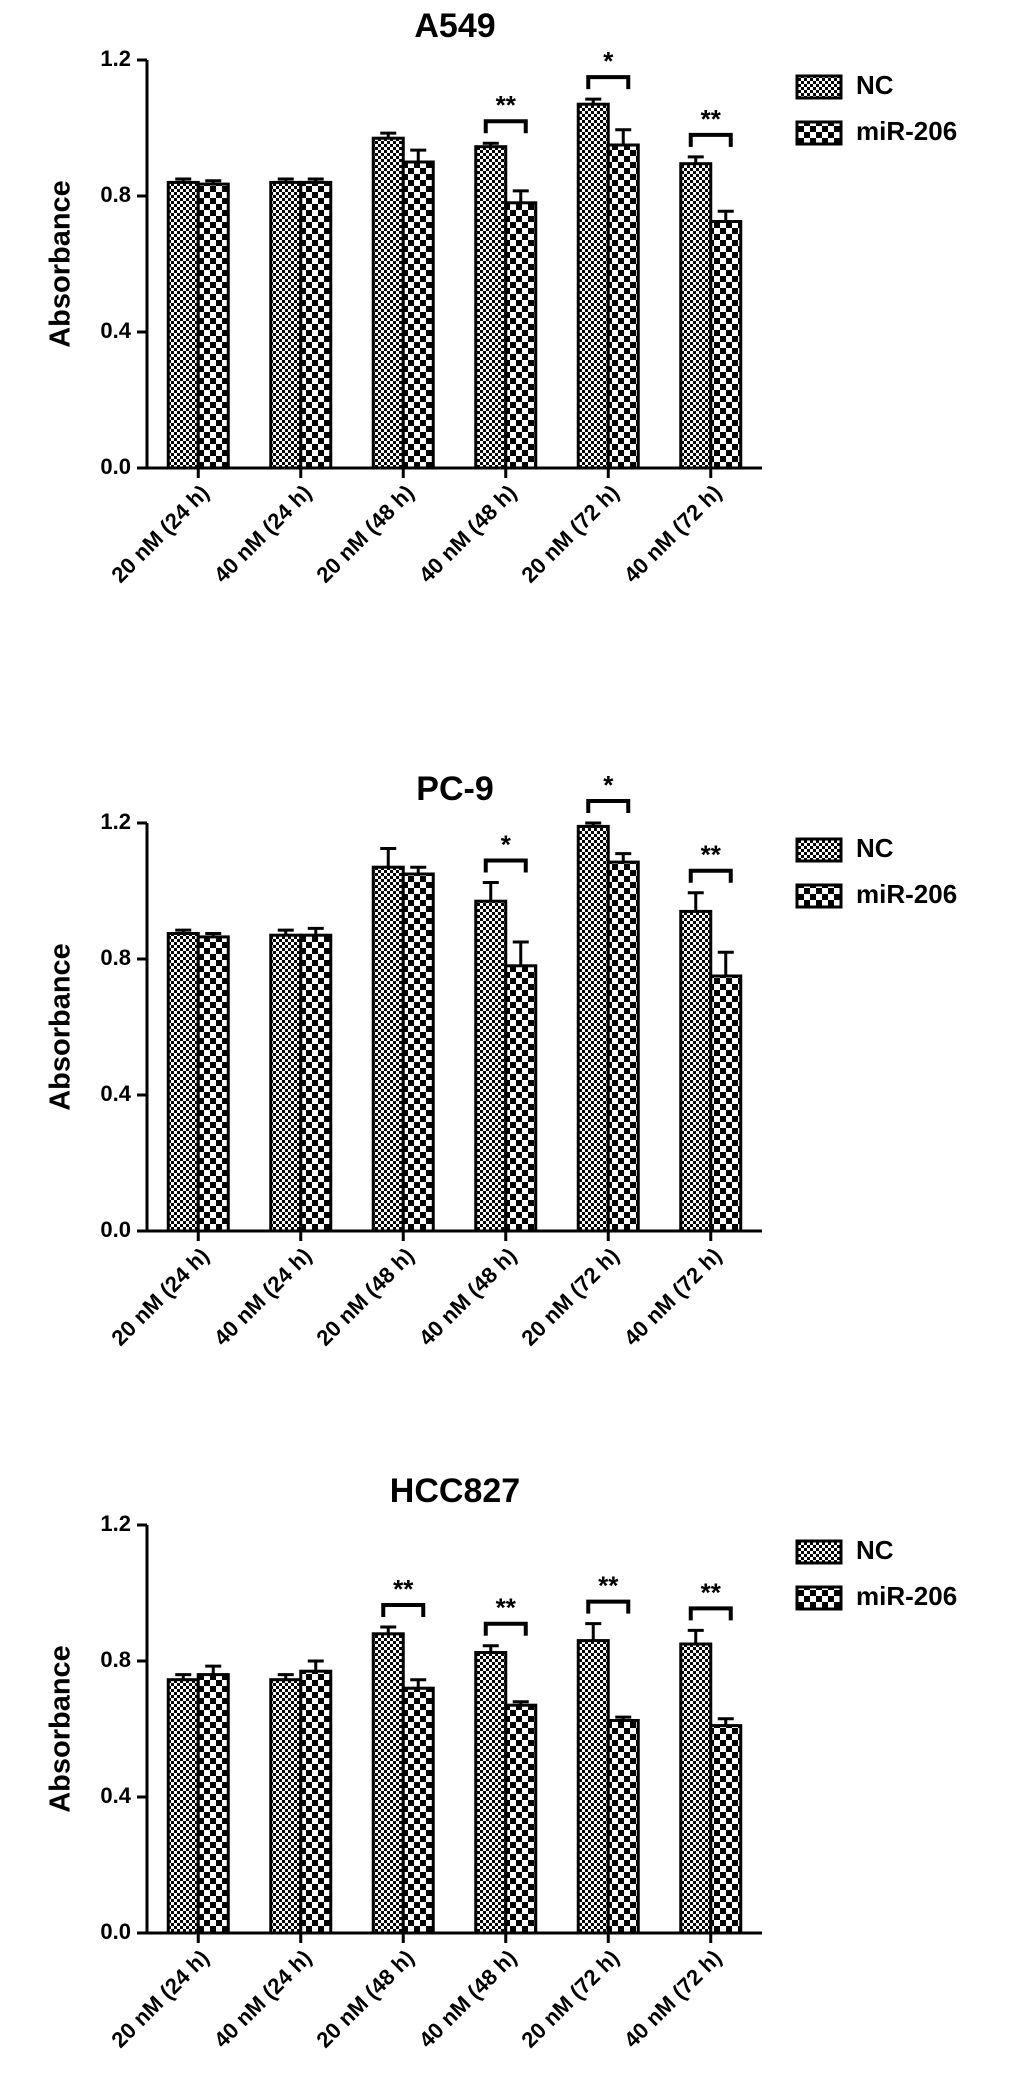 The image size is (1033, 2095). I want to click on x-tick-label: 40 nM (48 h), so click(468, 534).